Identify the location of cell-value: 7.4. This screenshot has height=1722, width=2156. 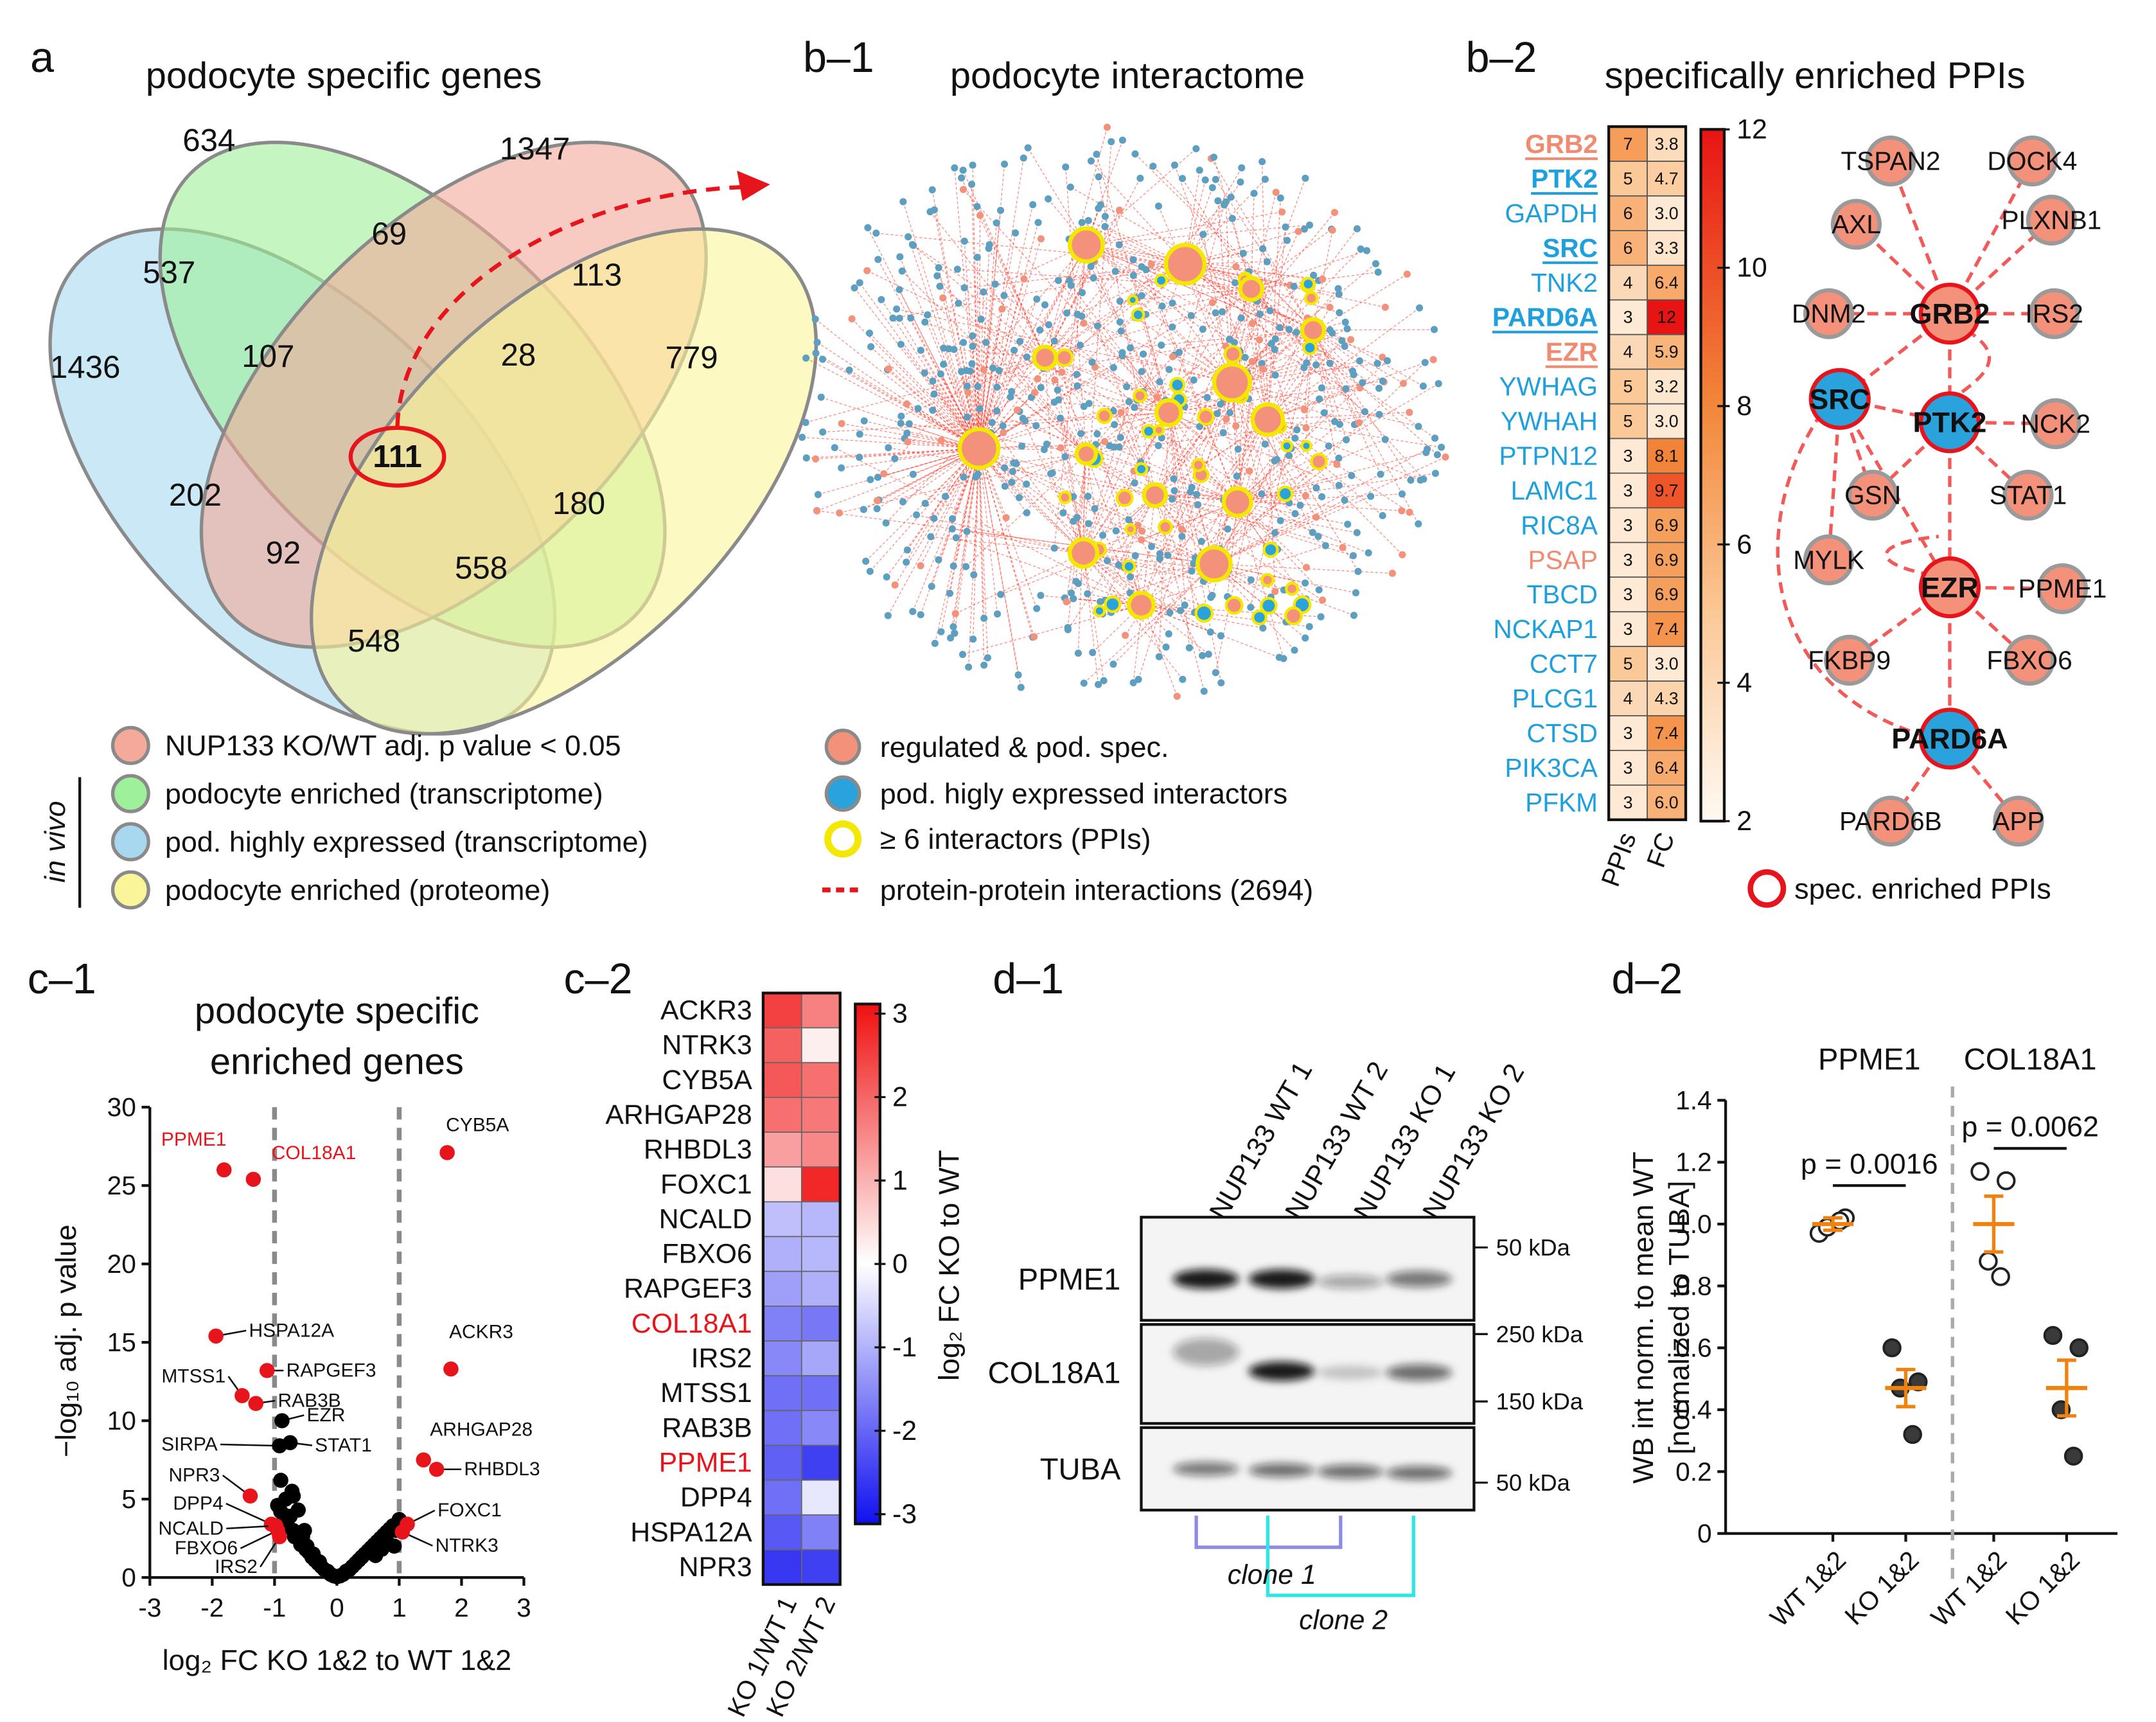
(1666, 733).